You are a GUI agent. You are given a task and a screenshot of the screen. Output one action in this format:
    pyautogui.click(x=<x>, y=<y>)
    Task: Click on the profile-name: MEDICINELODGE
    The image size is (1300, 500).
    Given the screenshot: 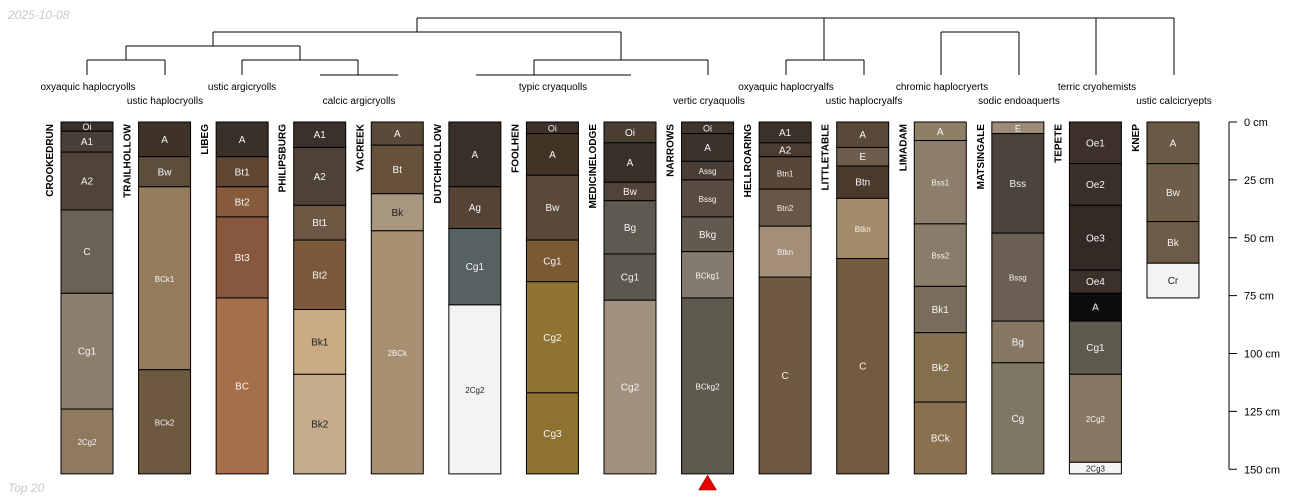 What is the action you would take?
    pyautogui.click(x=593, y=166)
    